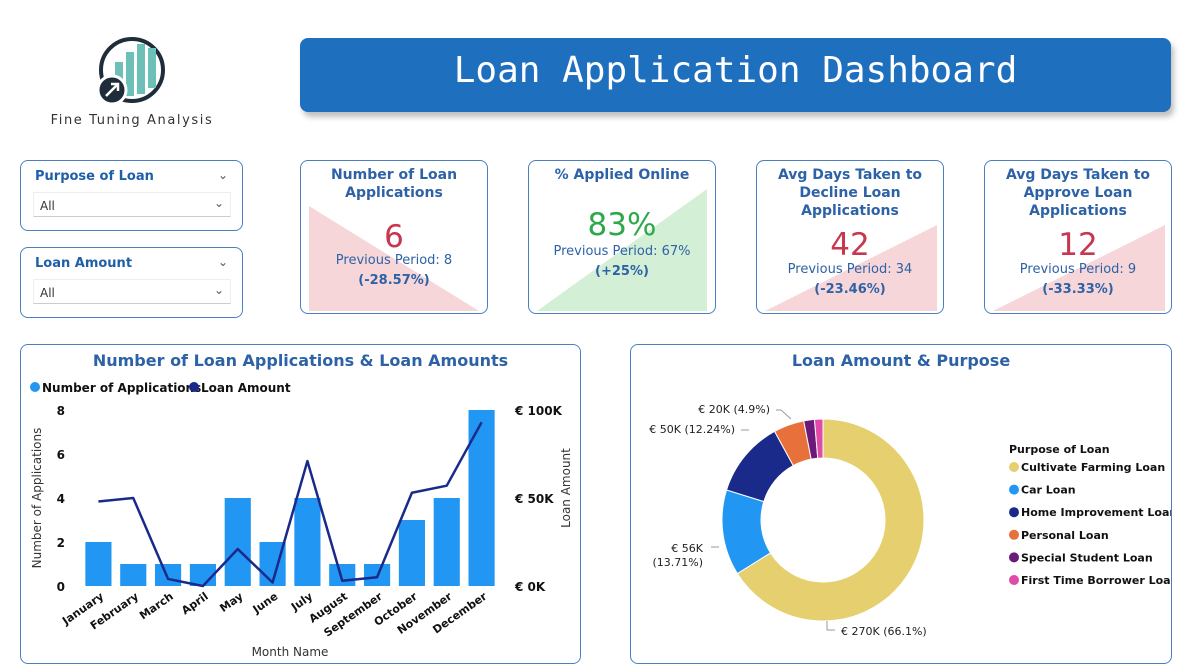  What do you see at coordinates (446, 542) in the screenshot?
I see `bar-november` at bounding box center [446, 542].